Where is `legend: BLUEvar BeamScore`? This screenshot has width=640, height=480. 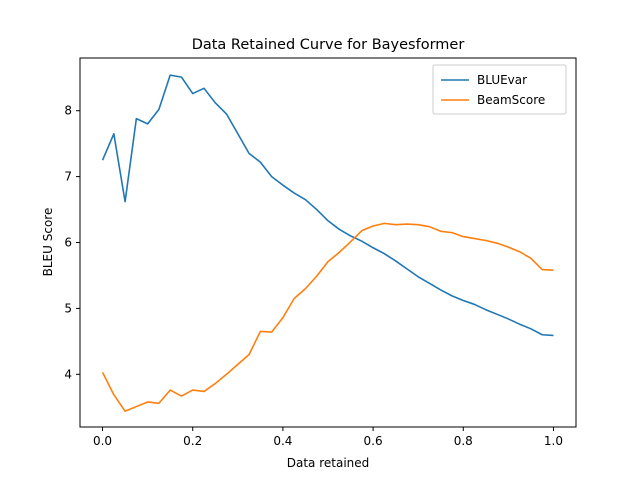
legend: BLUEvar BeamScore is located at coordinates (499, 89).